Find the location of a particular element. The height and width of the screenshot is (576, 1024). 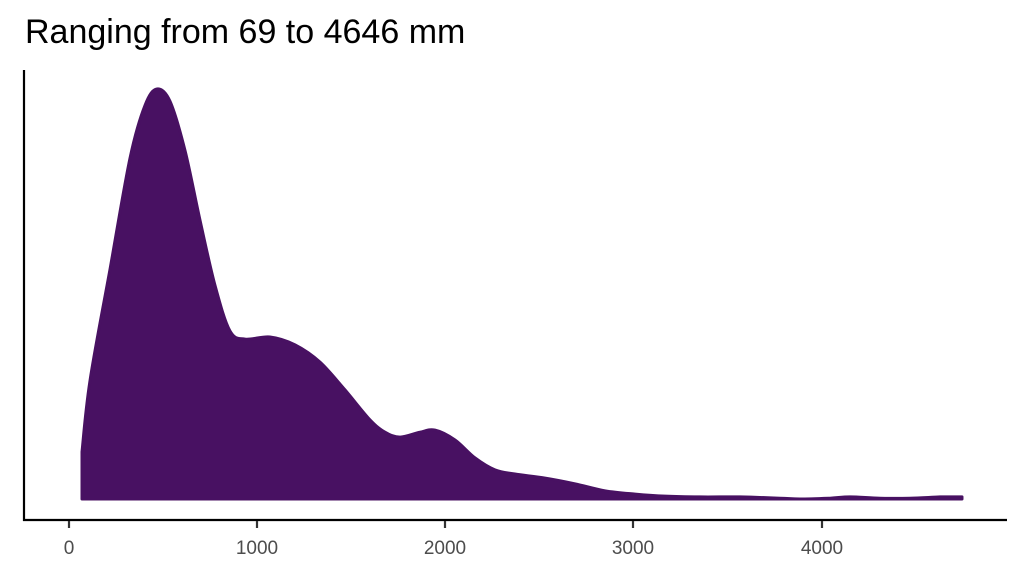

x-tick-label: 4000 is located at coordinates (822, 548).